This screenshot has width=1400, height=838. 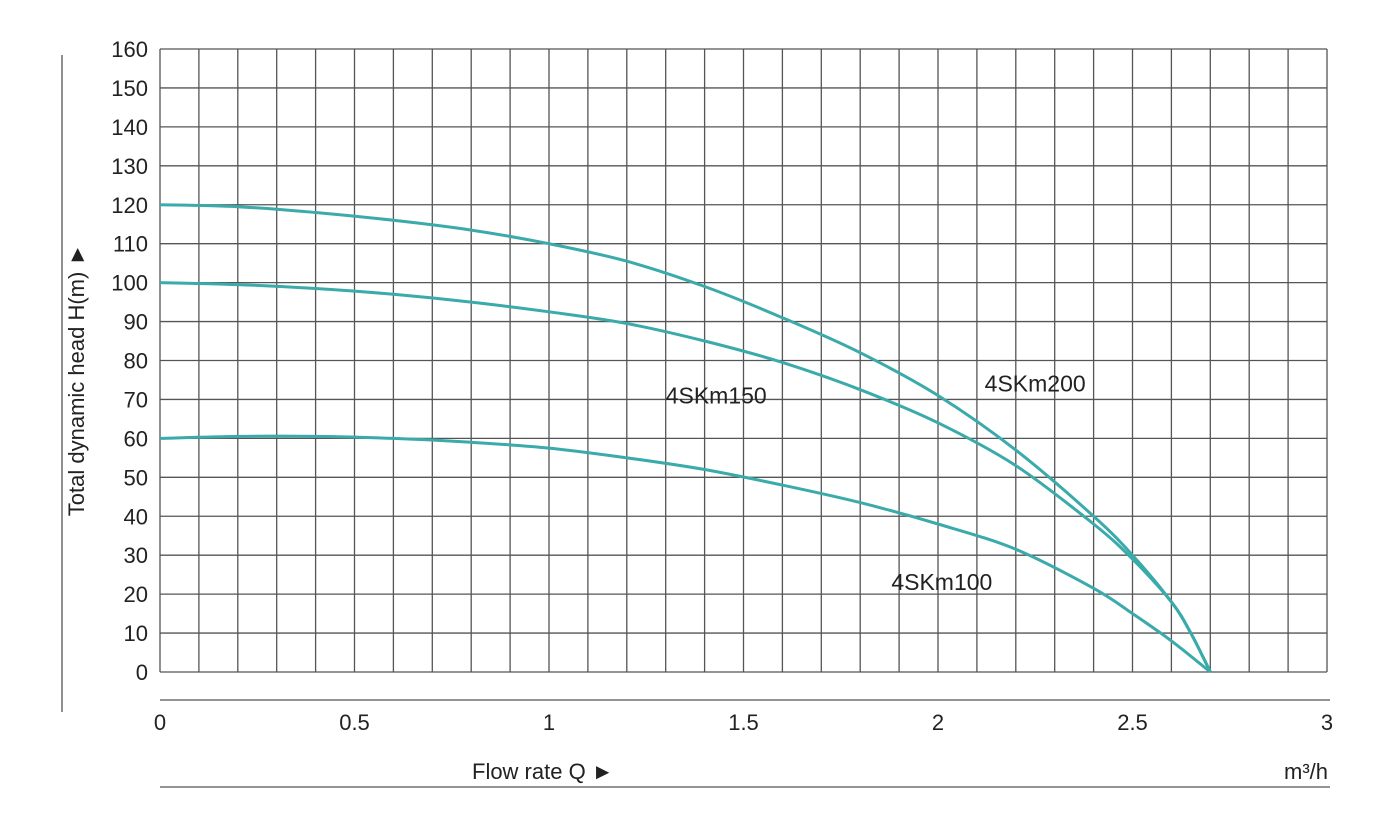 What do you see at coordinates (938, 722) in the screenshot?
I see `x-tick-label: 2` at bounding box center [938, 722].